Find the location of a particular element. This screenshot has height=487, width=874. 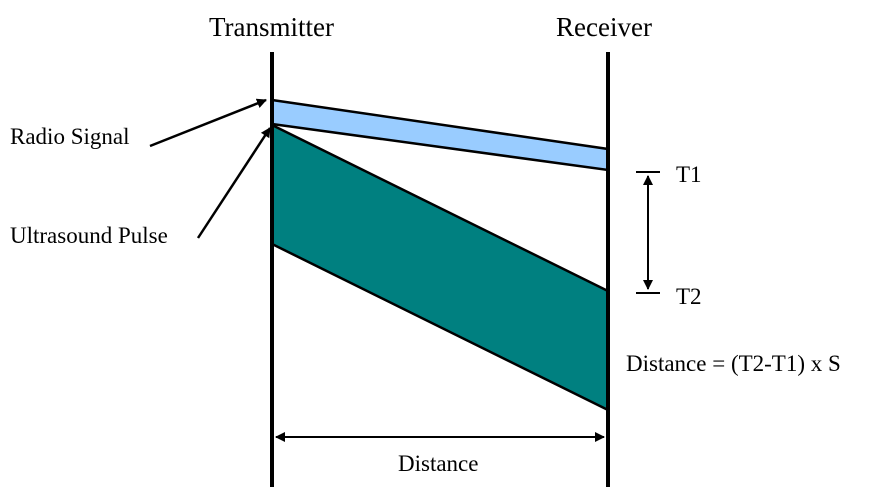

t2-label: T2 is located at coordinates (689, 296).